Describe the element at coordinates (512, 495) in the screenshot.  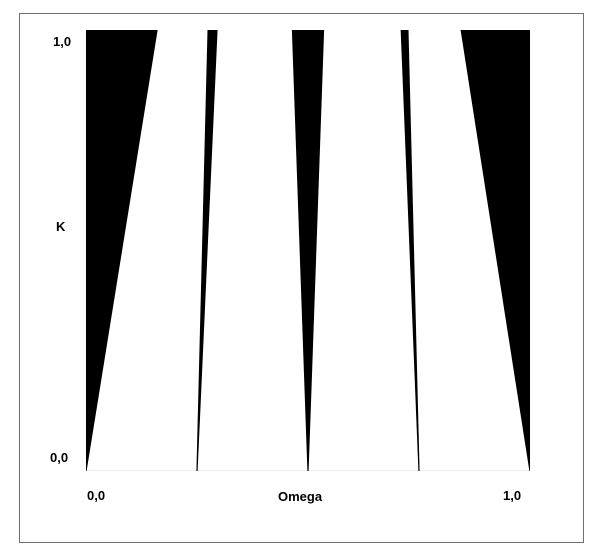
I see `x-tick-right: 1,0` at that location.